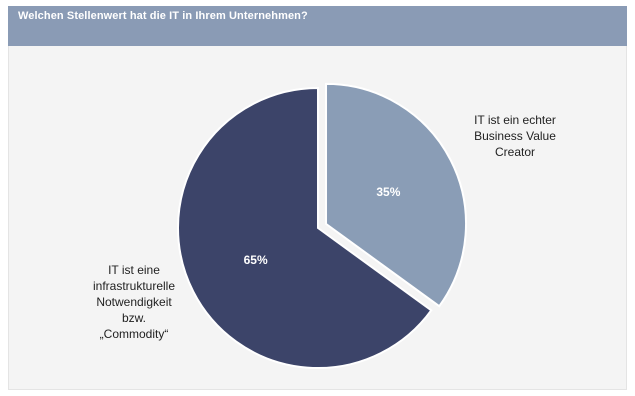  I want to click on pie-slice-business-value-creator, so click(396, 195).